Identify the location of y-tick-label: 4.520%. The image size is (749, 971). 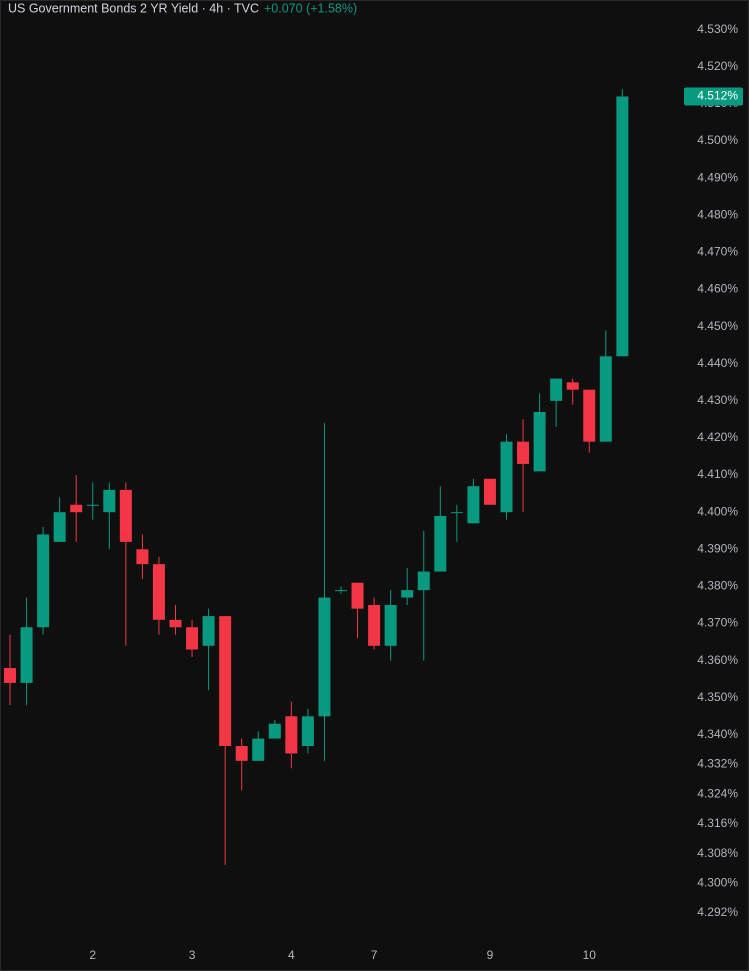
(717, 66).